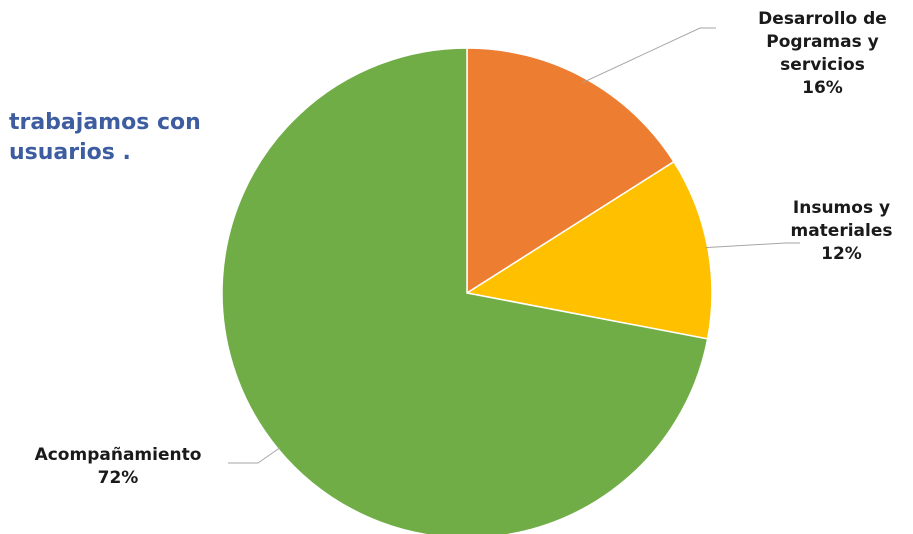  What do you see at coordinates (841, 254) in the screenshot?
I see `slice-percent: 12%` at bounding box center [841, 254].